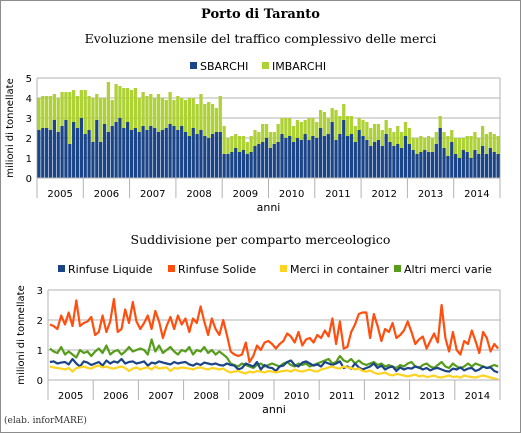 Image resolution: width=521 pixels, height=433 pixels. Describe the element at coordinates (217, 269) in the screenshot. I see `legend-label: Rinfuse Solide` at that location.